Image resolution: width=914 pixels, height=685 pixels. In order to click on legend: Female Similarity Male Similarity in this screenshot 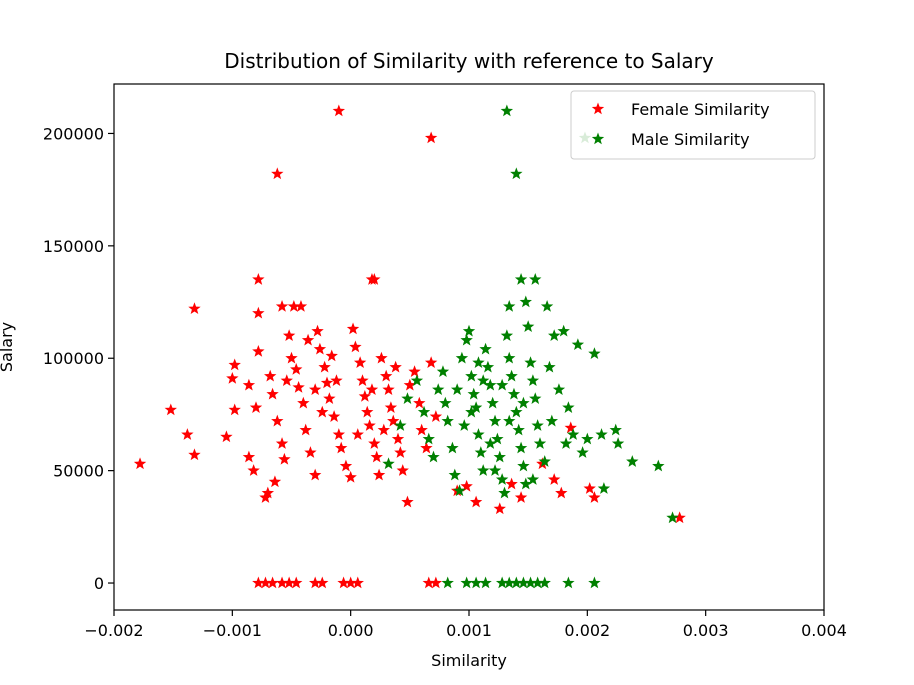, I will do `click(693, 125)`.